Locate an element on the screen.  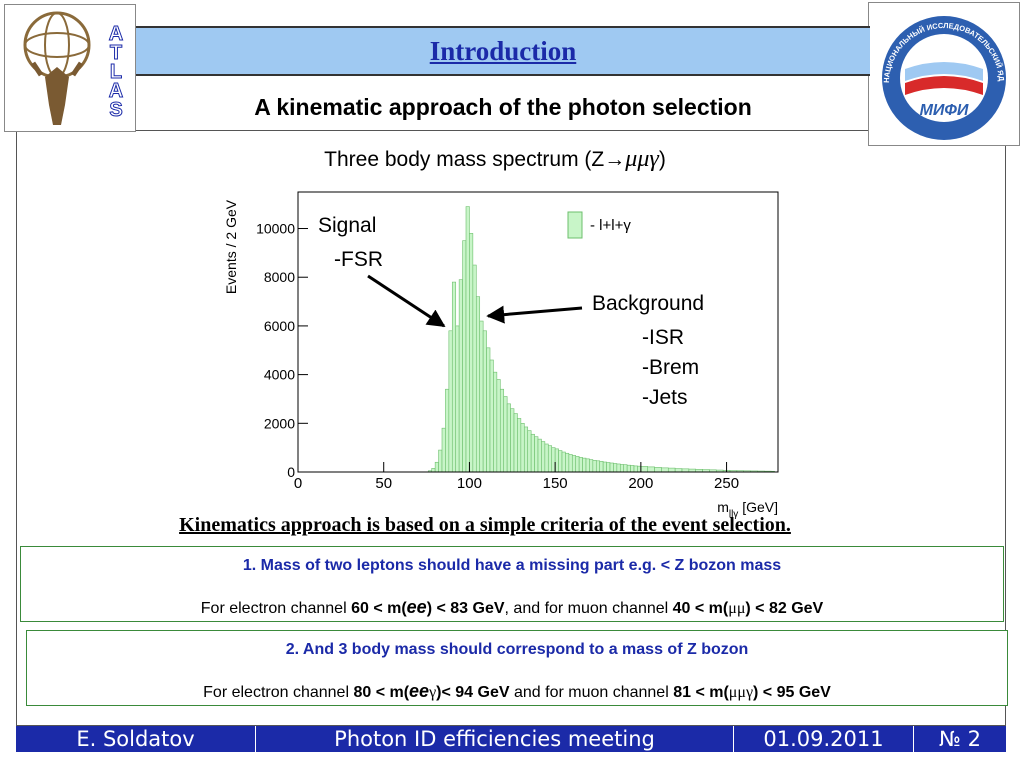
legend-swatch is located at coordinates (575, 225).